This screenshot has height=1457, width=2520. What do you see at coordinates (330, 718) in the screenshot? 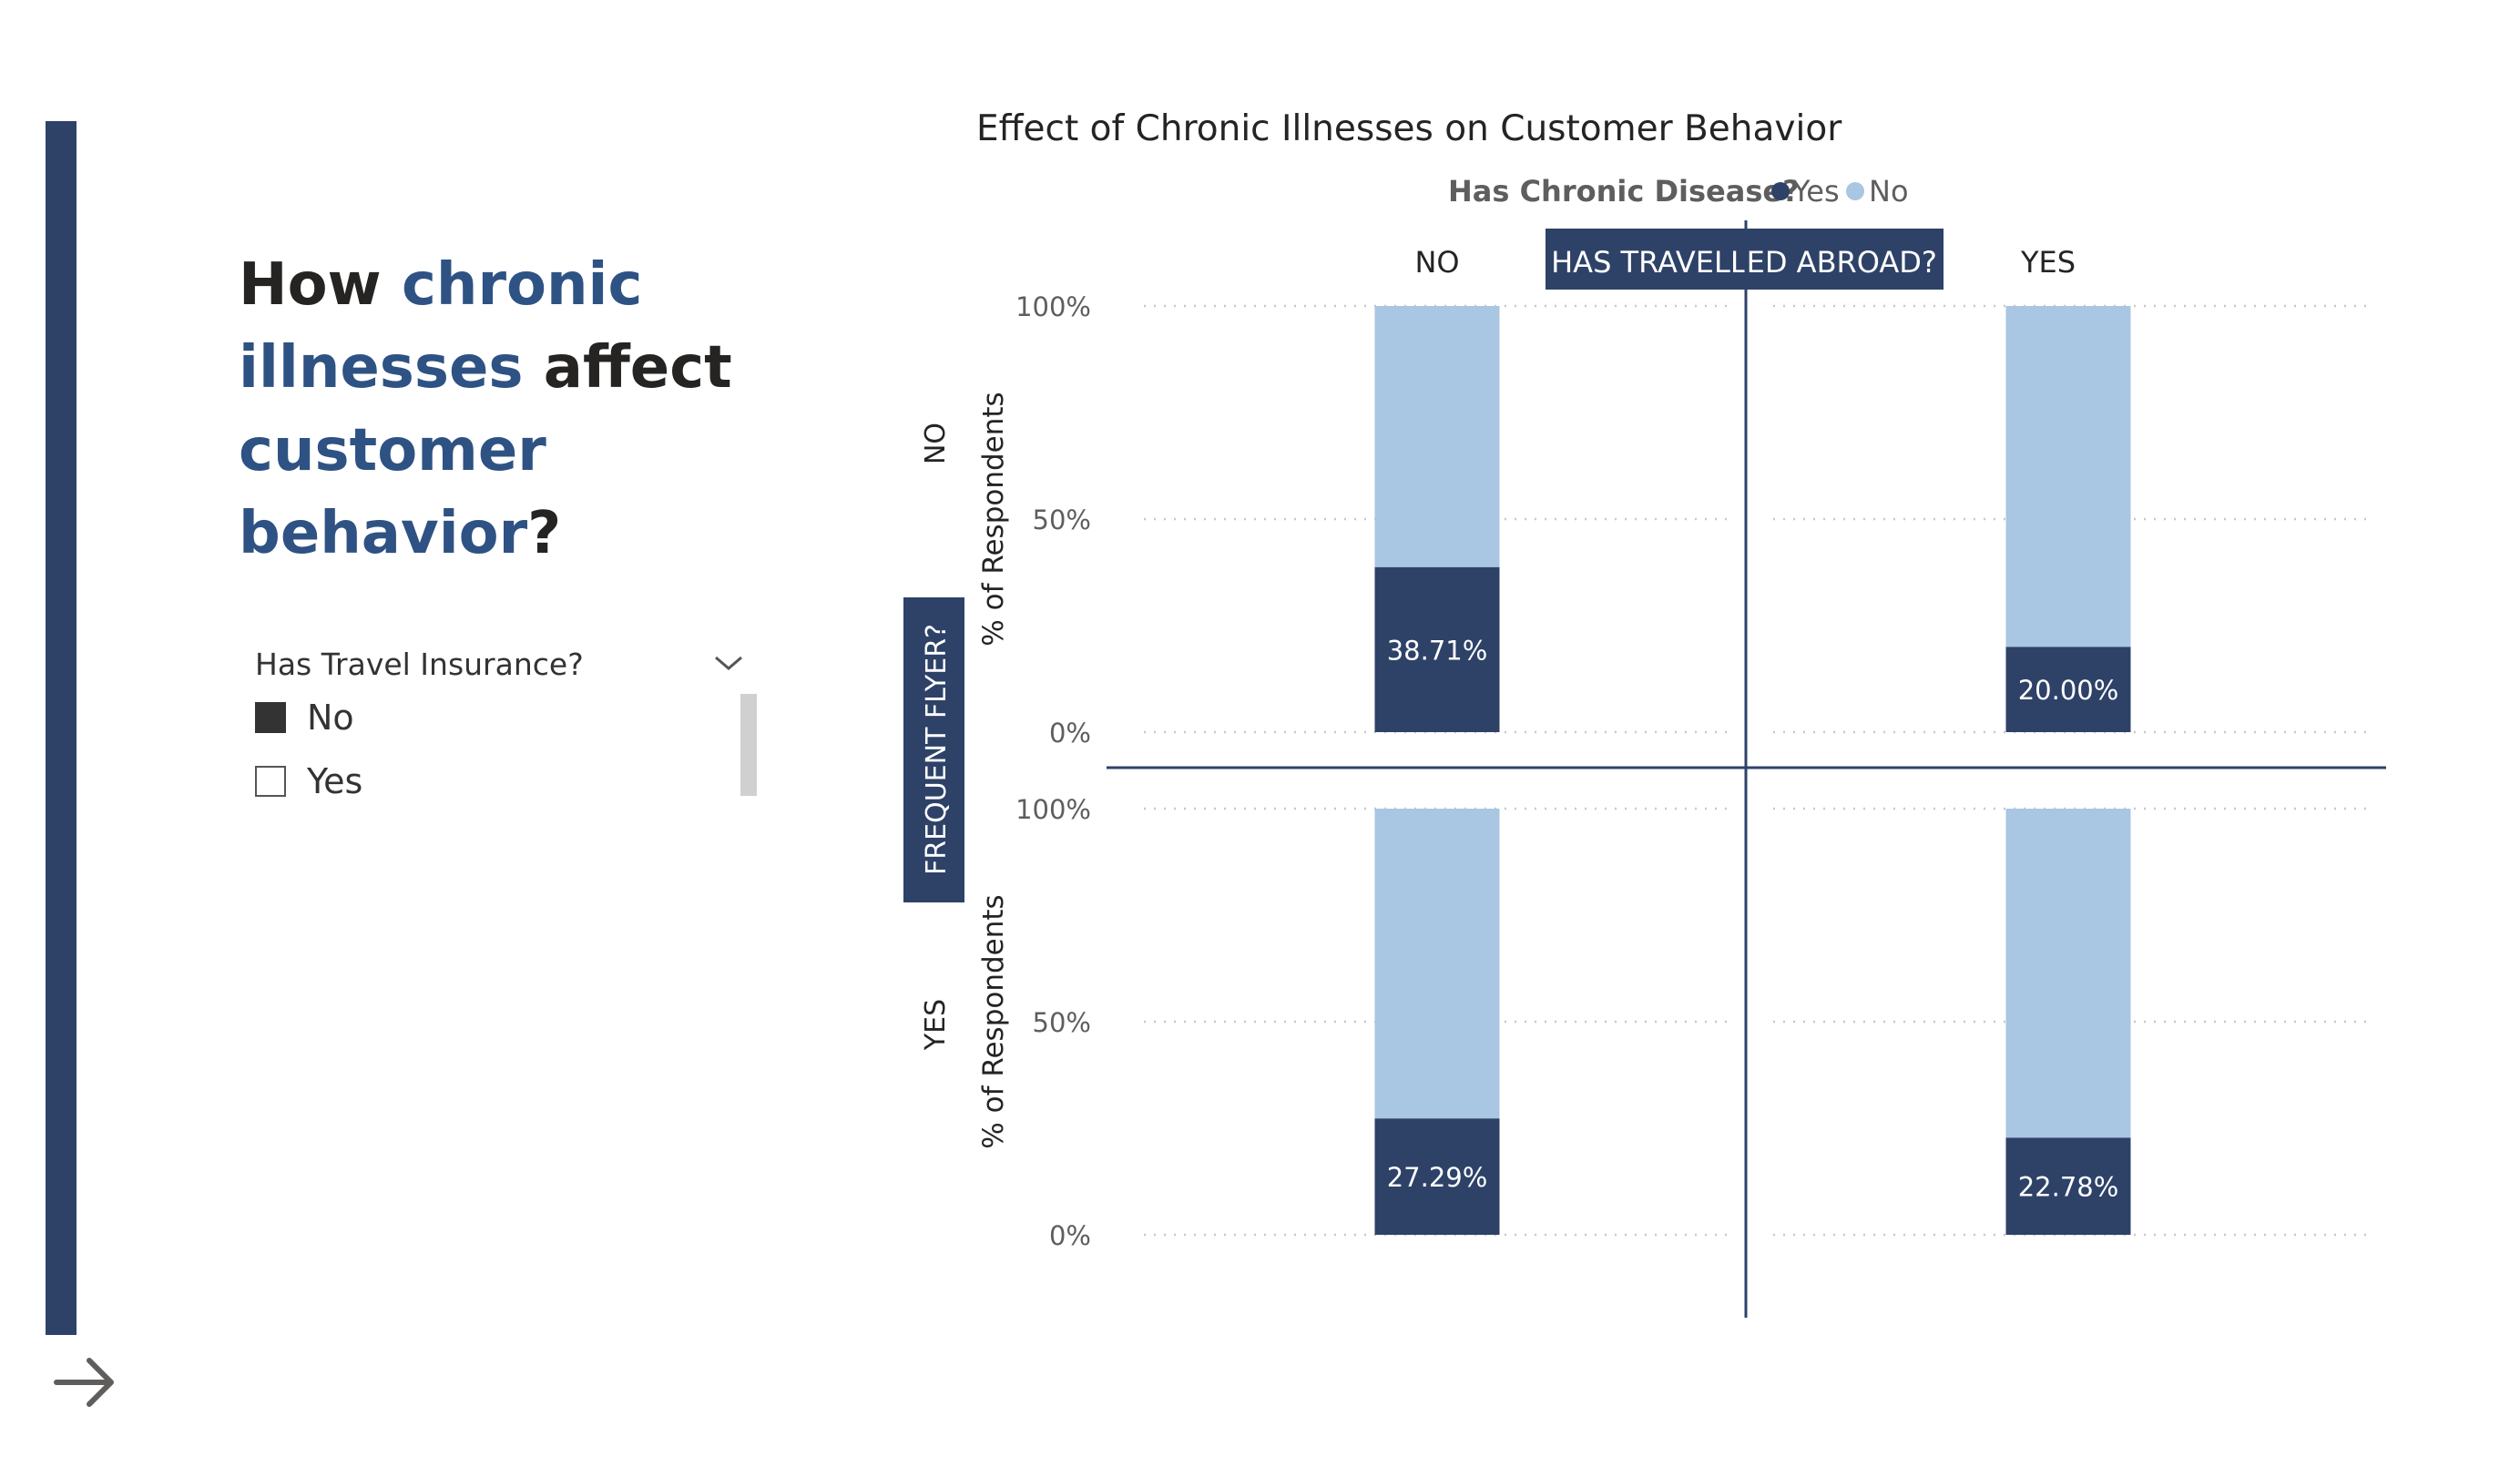
I see `slicer-option-label: No` at bounding box center [330, 718].